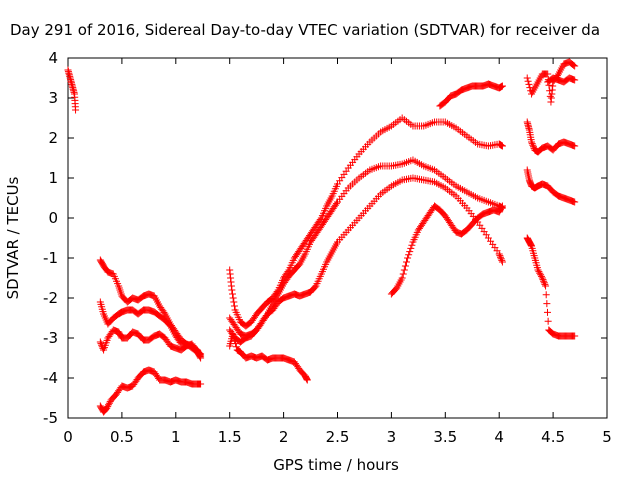  I want to click on x-tick-label: 4, so click(499, 437).